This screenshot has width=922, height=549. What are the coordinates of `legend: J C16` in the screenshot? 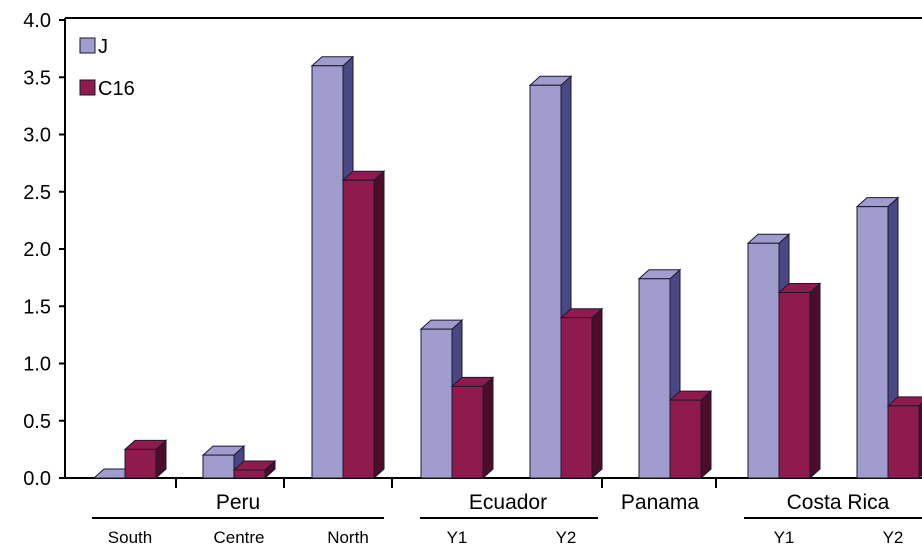 It's located at (107, 68).